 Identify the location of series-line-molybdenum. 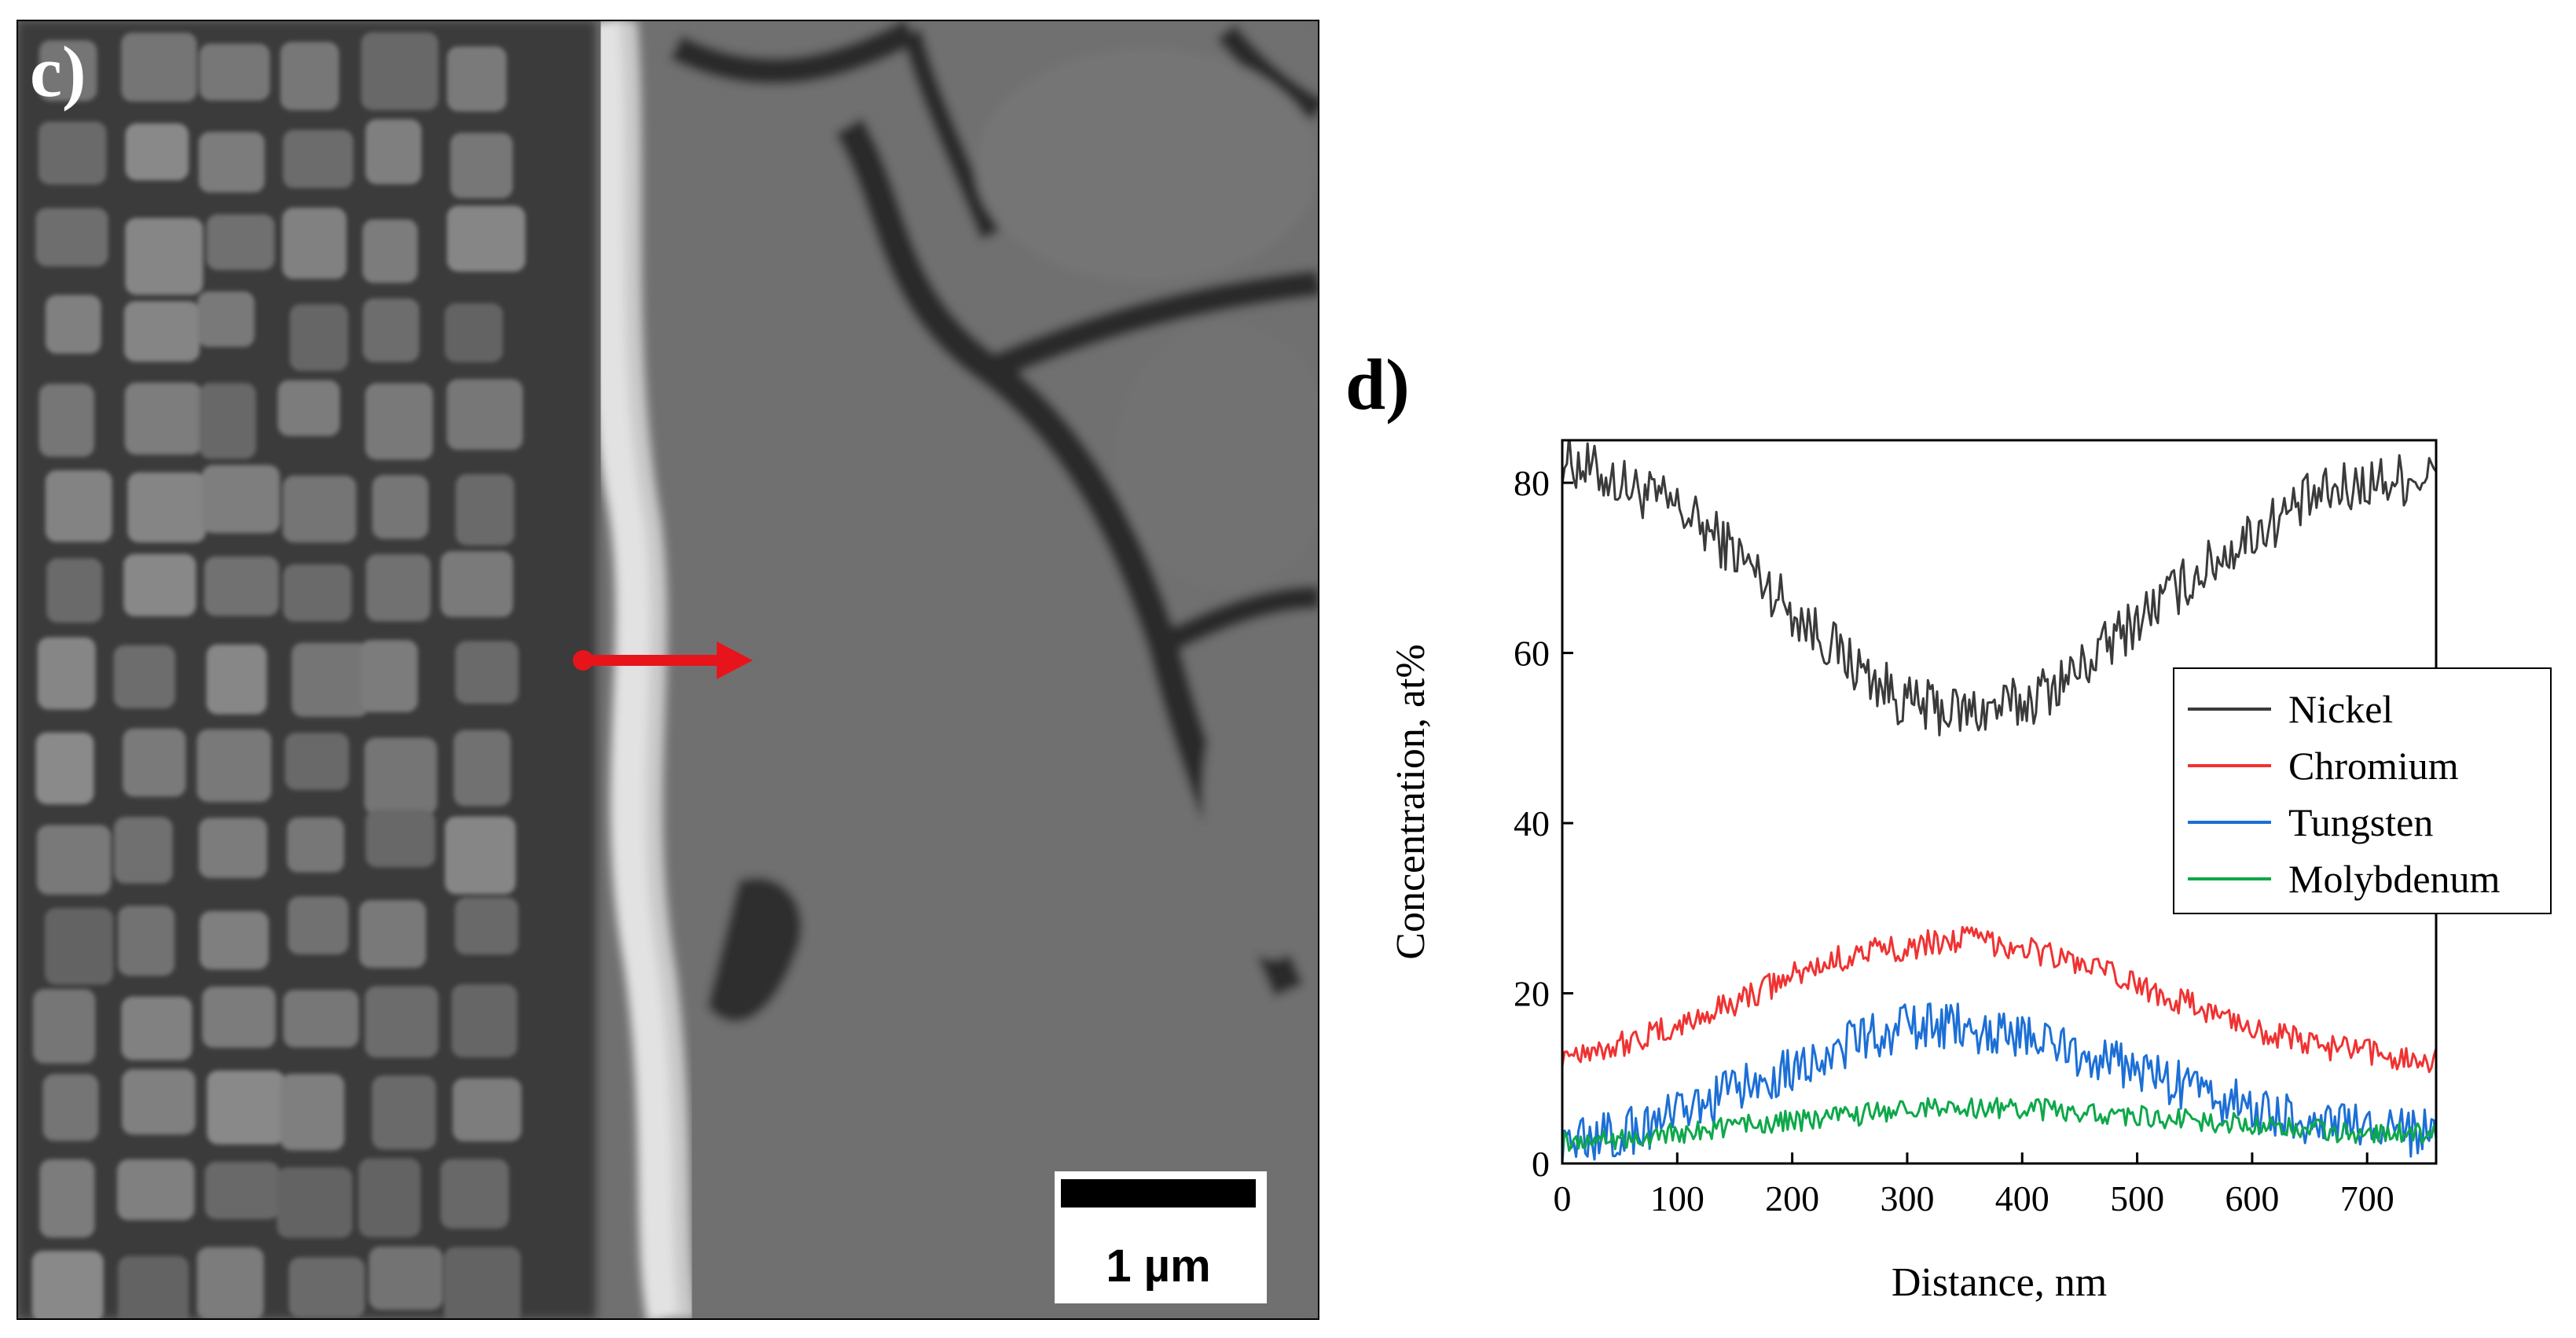
(1999, 1125).